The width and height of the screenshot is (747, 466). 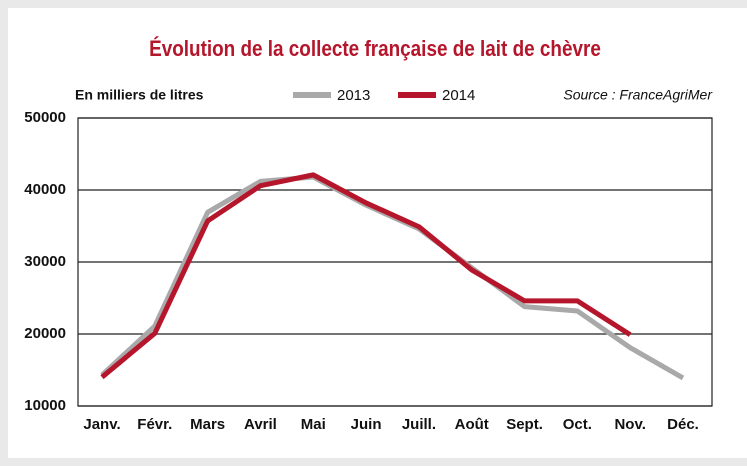 What do you see at coordinates (577, 424) in the screenshot?
I see `x-tick-label: Oct.` at bounding box center [577, 424].